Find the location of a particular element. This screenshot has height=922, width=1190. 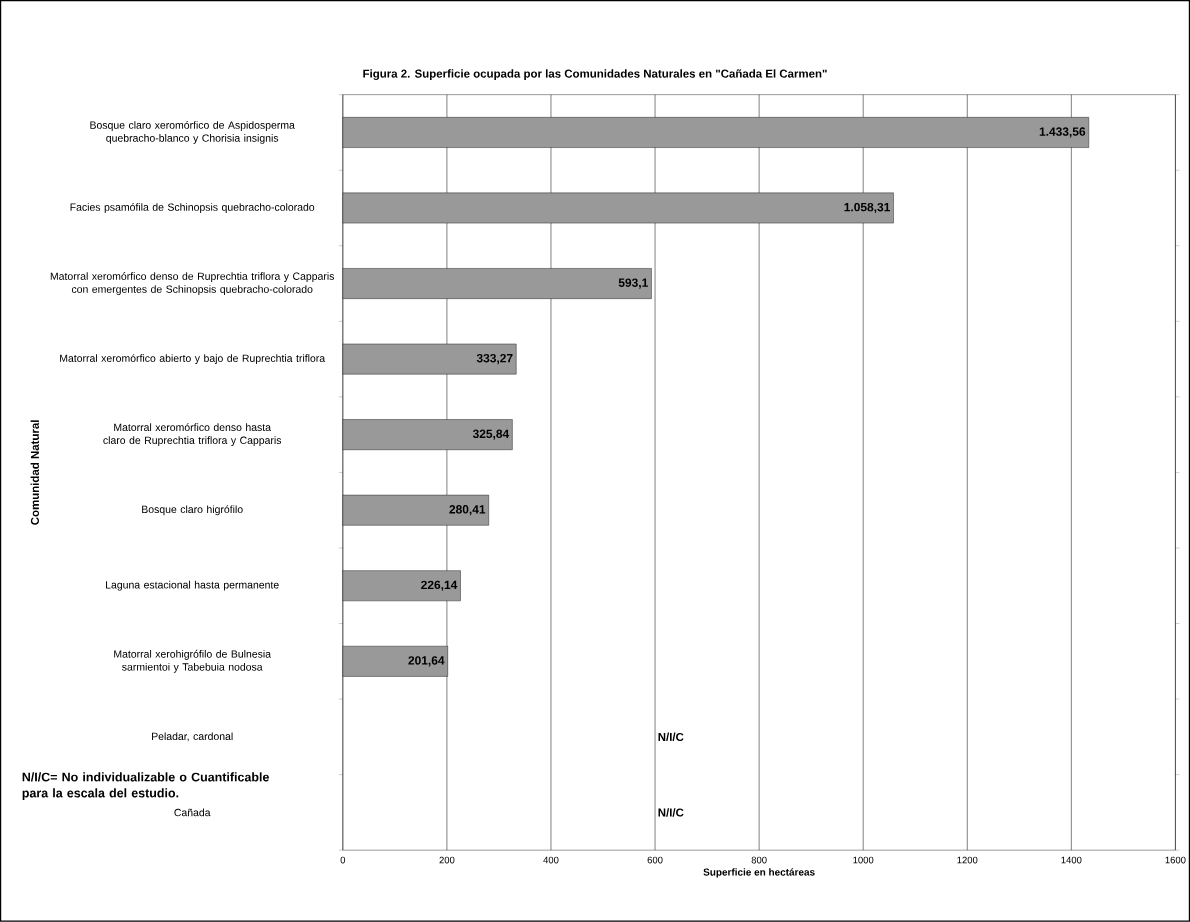

y-tick-label: Facies psamófila de Schinopsis quebracho-colorado is located at coordinates (192, 208).